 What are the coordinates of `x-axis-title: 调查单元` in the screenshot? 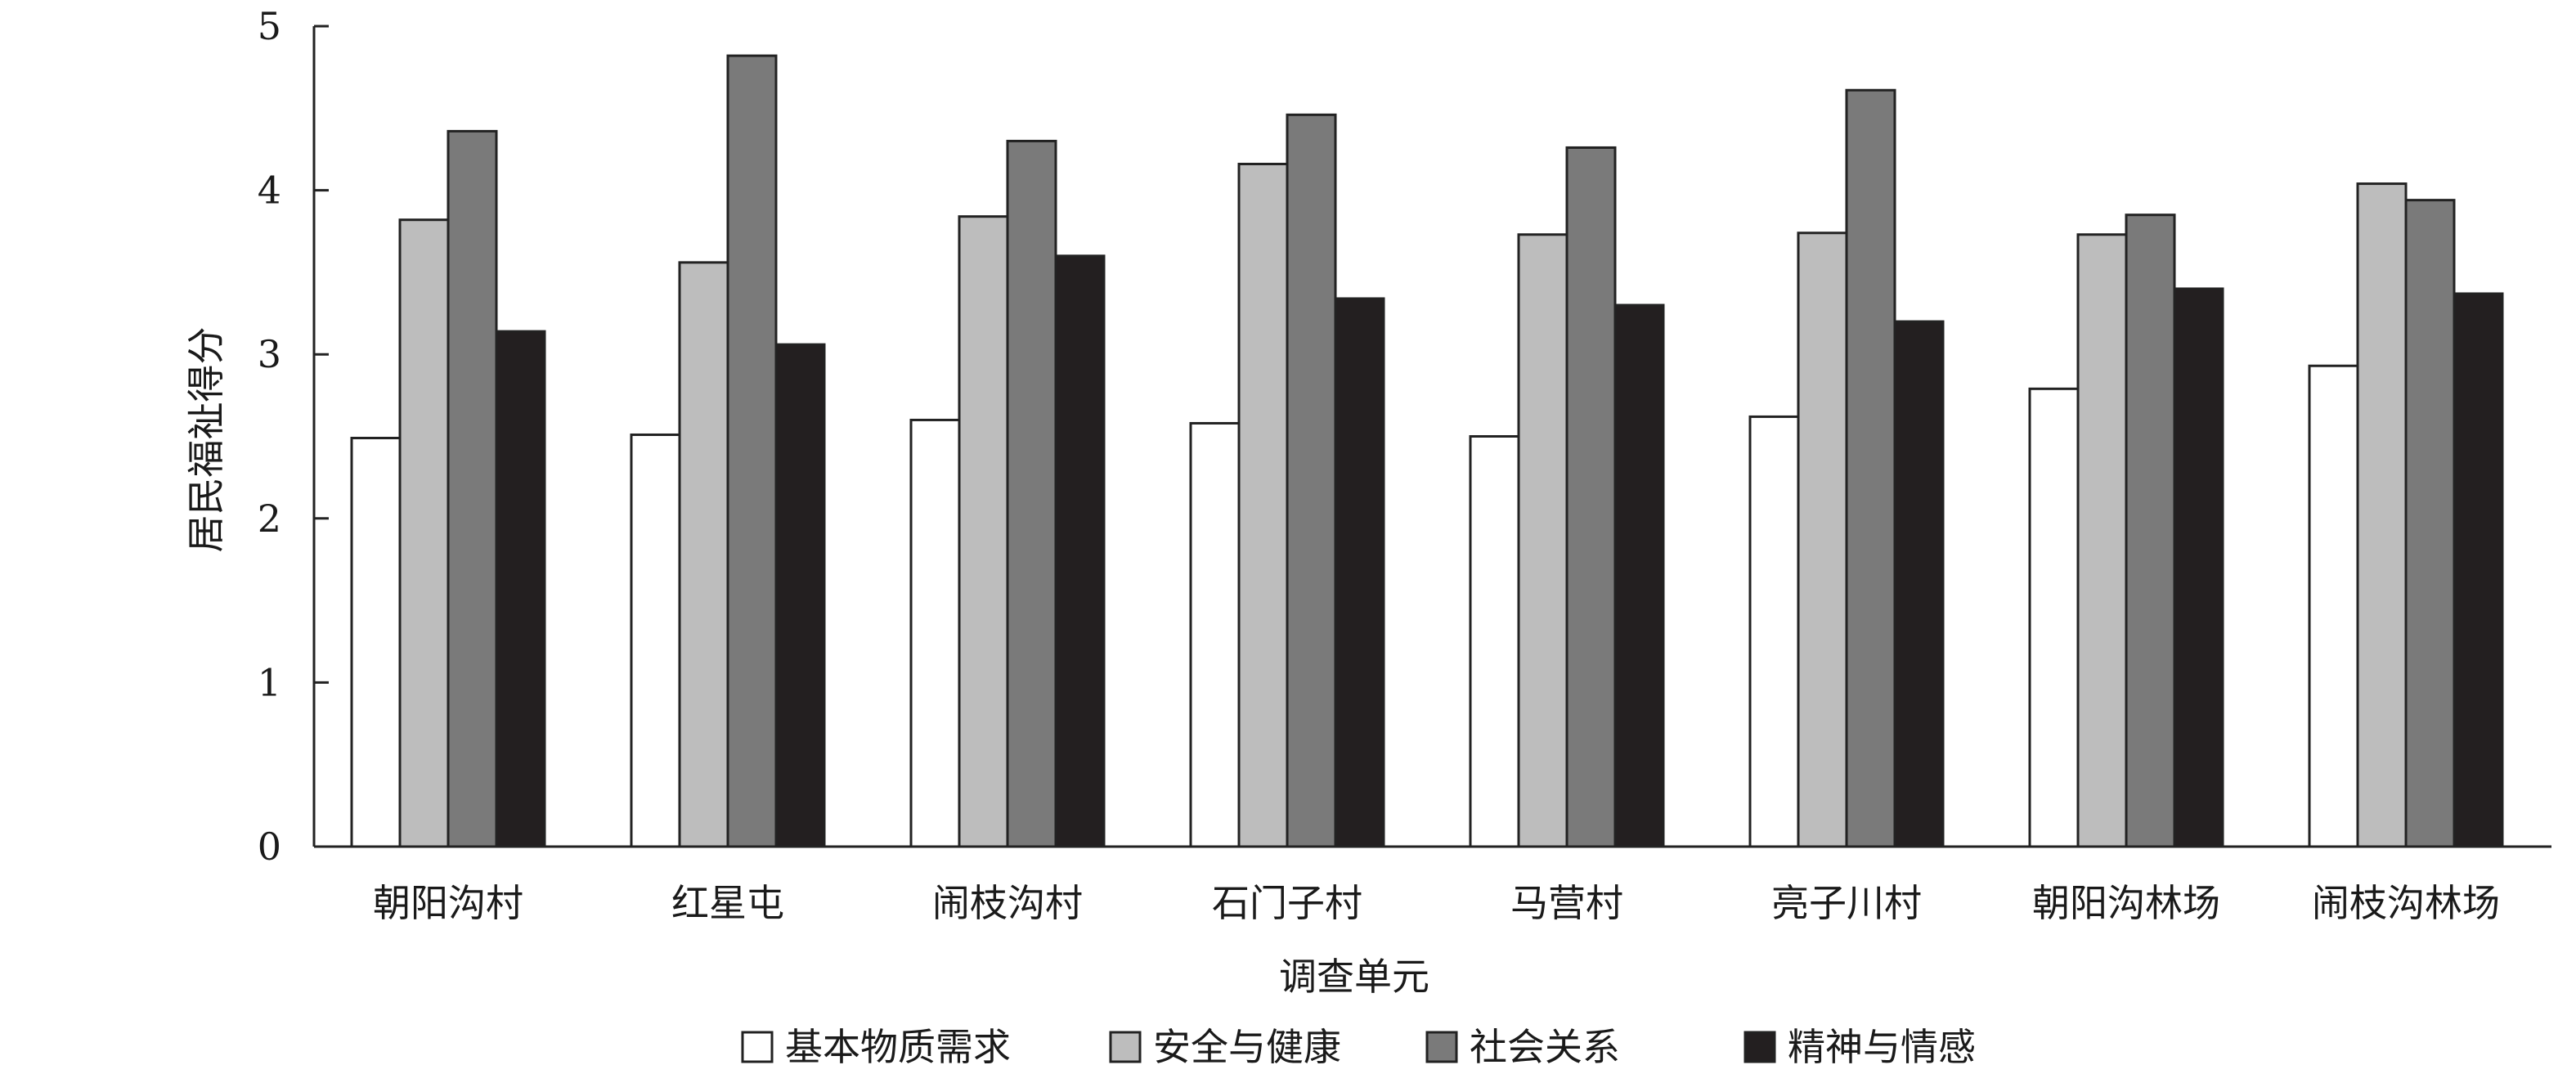 It's located at (1354, 977).